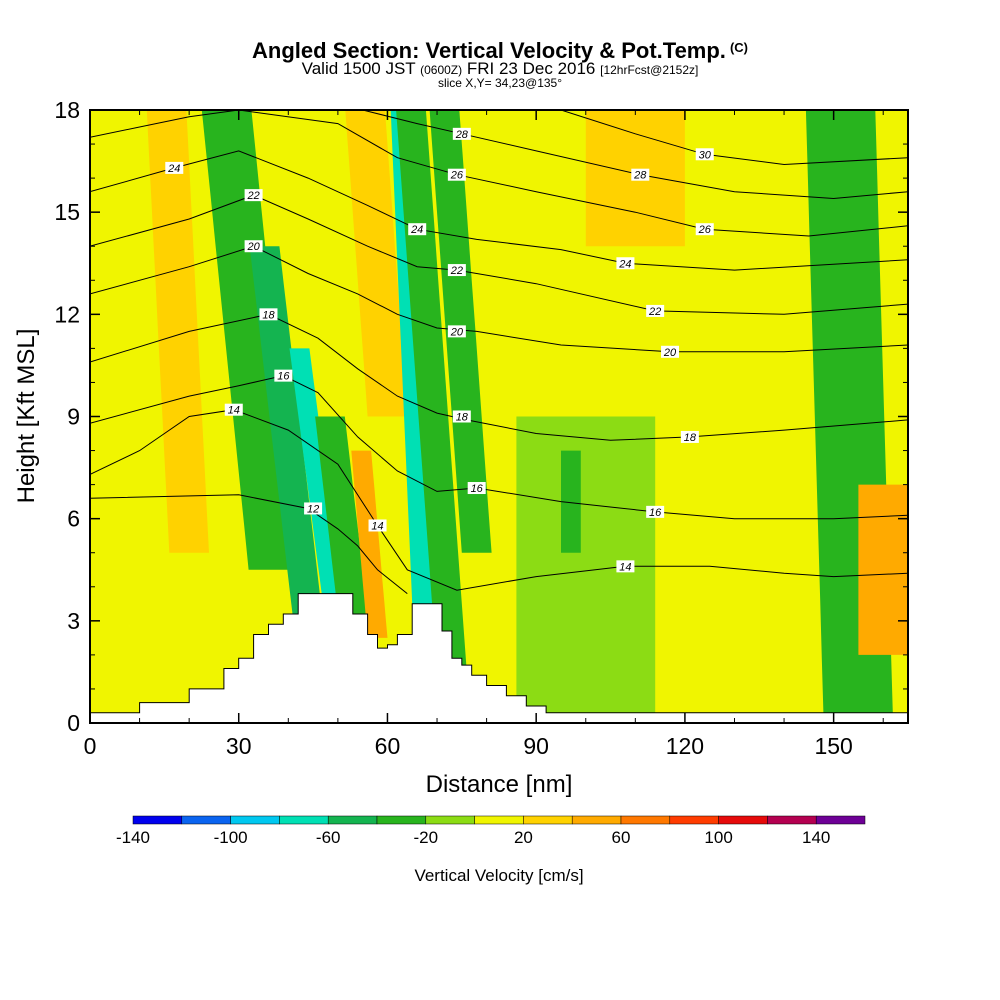 The image size is (1000, 1000). I want to click on contour-label-10: 24, so click(417, 229).